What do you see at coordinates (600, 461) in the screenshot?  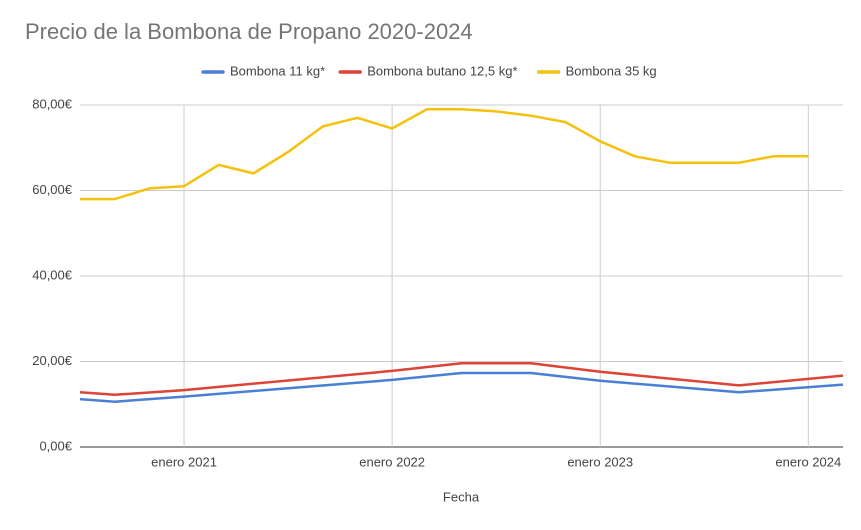 I see `x-tick-label: enero 2023` at bounding box center [600, 461].